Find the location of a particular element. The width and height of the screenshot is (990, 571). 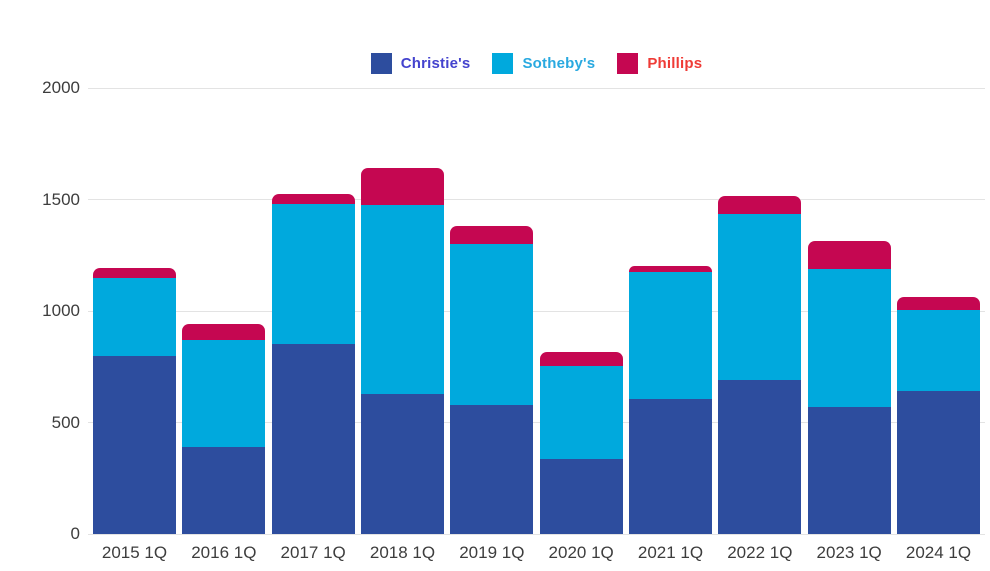

bar-2018-1q is located at coordinates (402, 311).